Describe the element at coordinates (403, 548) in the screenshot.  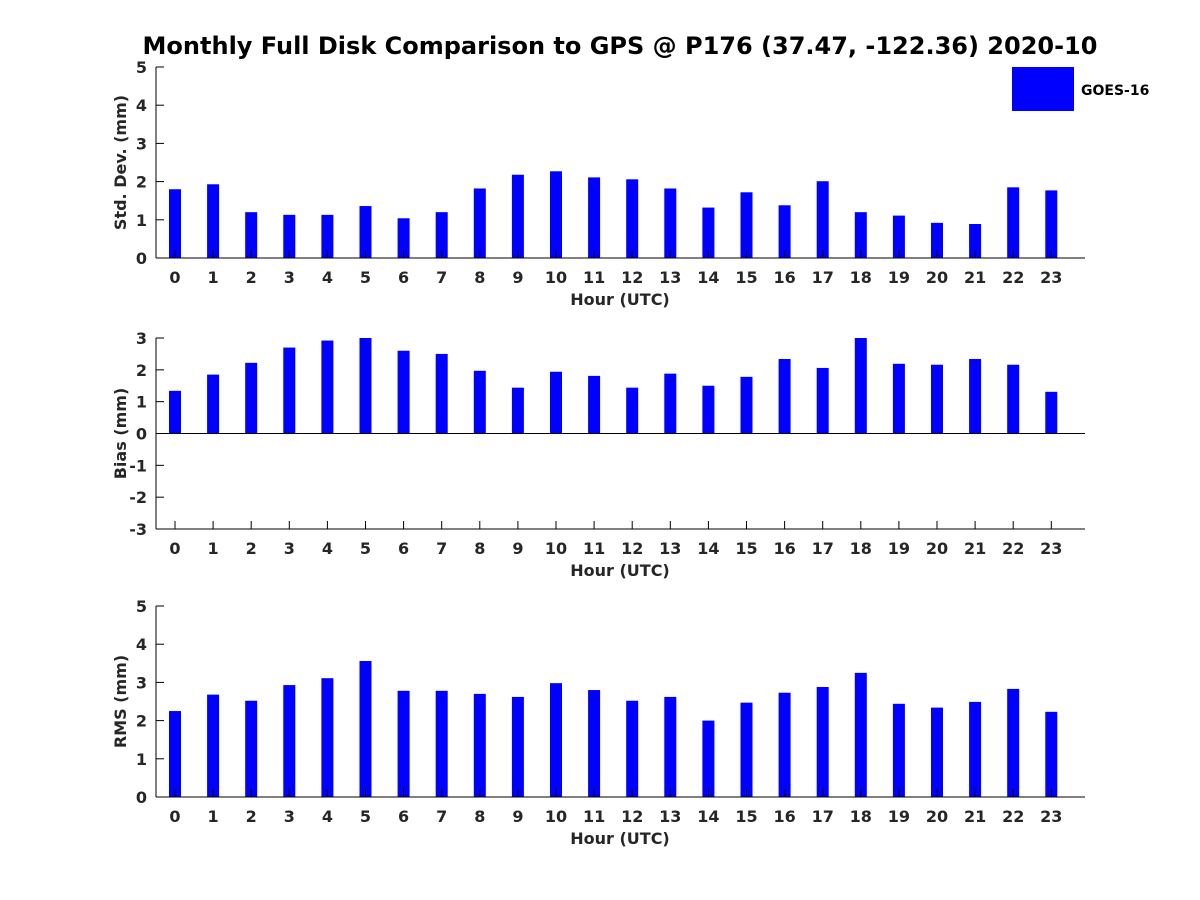
I see `bias-x-tick-label: 6` at that location.